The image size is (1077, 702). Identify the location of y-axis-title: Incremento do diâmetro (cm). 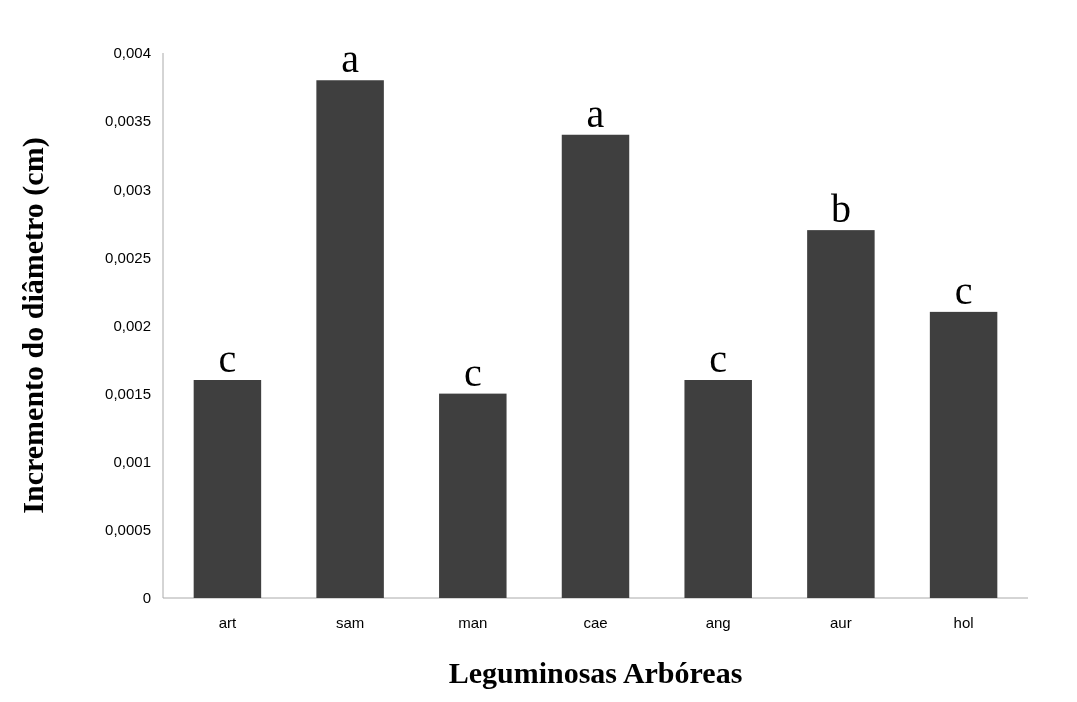
(33, 325).